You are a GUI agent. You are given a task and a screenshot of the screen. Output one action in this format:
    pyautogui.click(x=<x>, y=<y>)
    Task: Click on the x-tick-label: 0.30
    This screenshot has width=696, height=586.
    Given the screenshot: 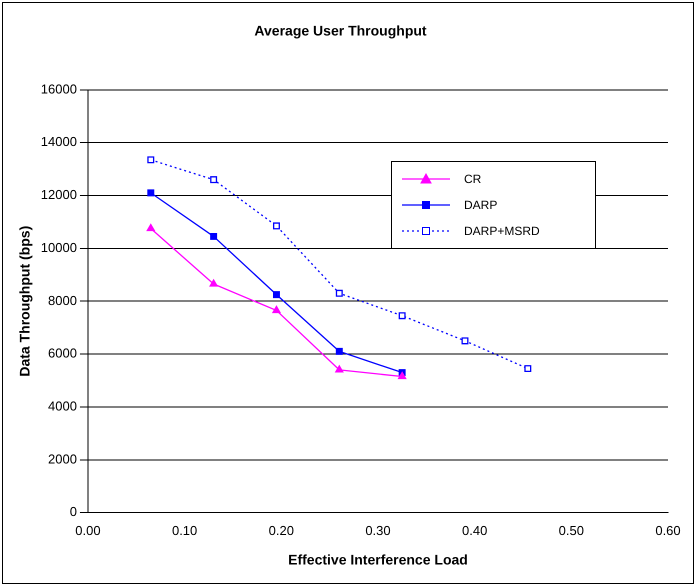 What is the action you would take?
    pyautogui.click(x=378, y=530)
    